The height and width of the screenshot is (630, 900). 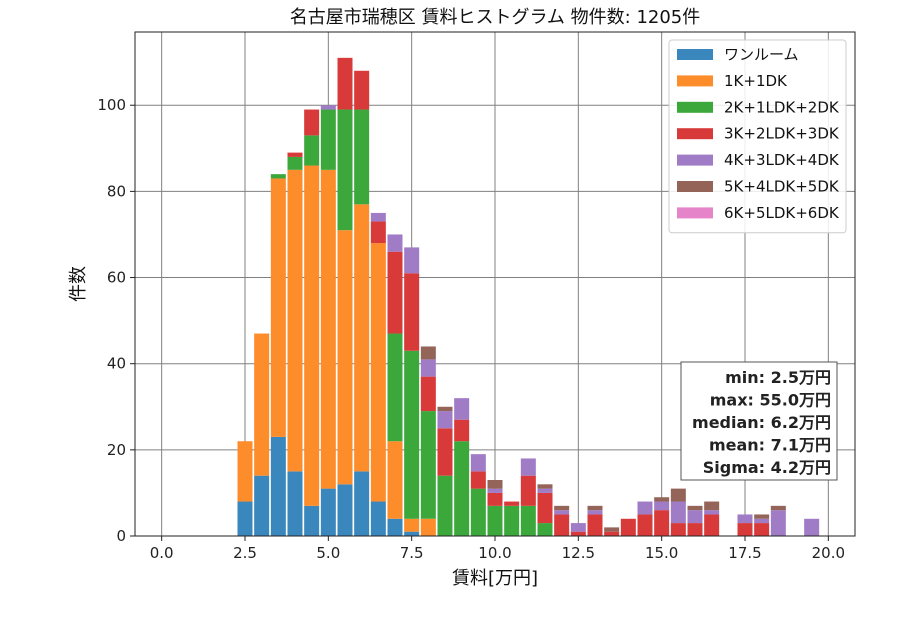 I want to click on x-tick-label: 0.0, so click(x=162, y=553).